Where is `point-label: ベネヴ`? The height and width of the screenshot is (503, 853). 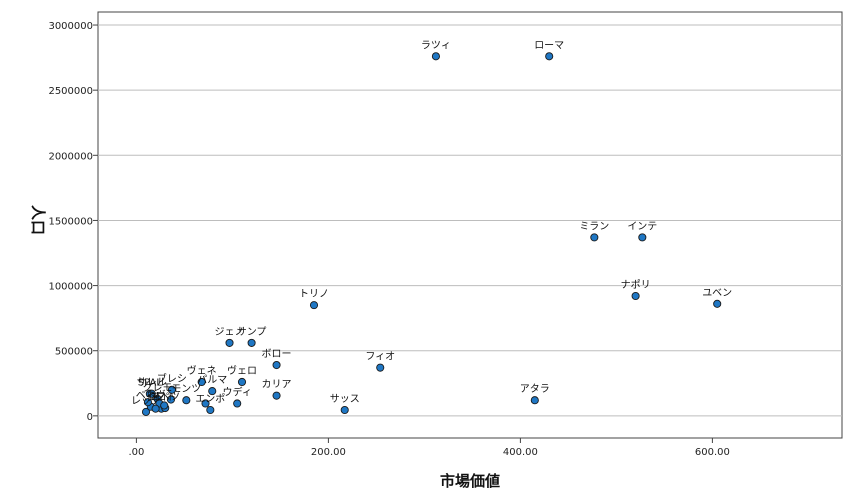
point-label: ベネヴ is located at coordinates (151, 395).